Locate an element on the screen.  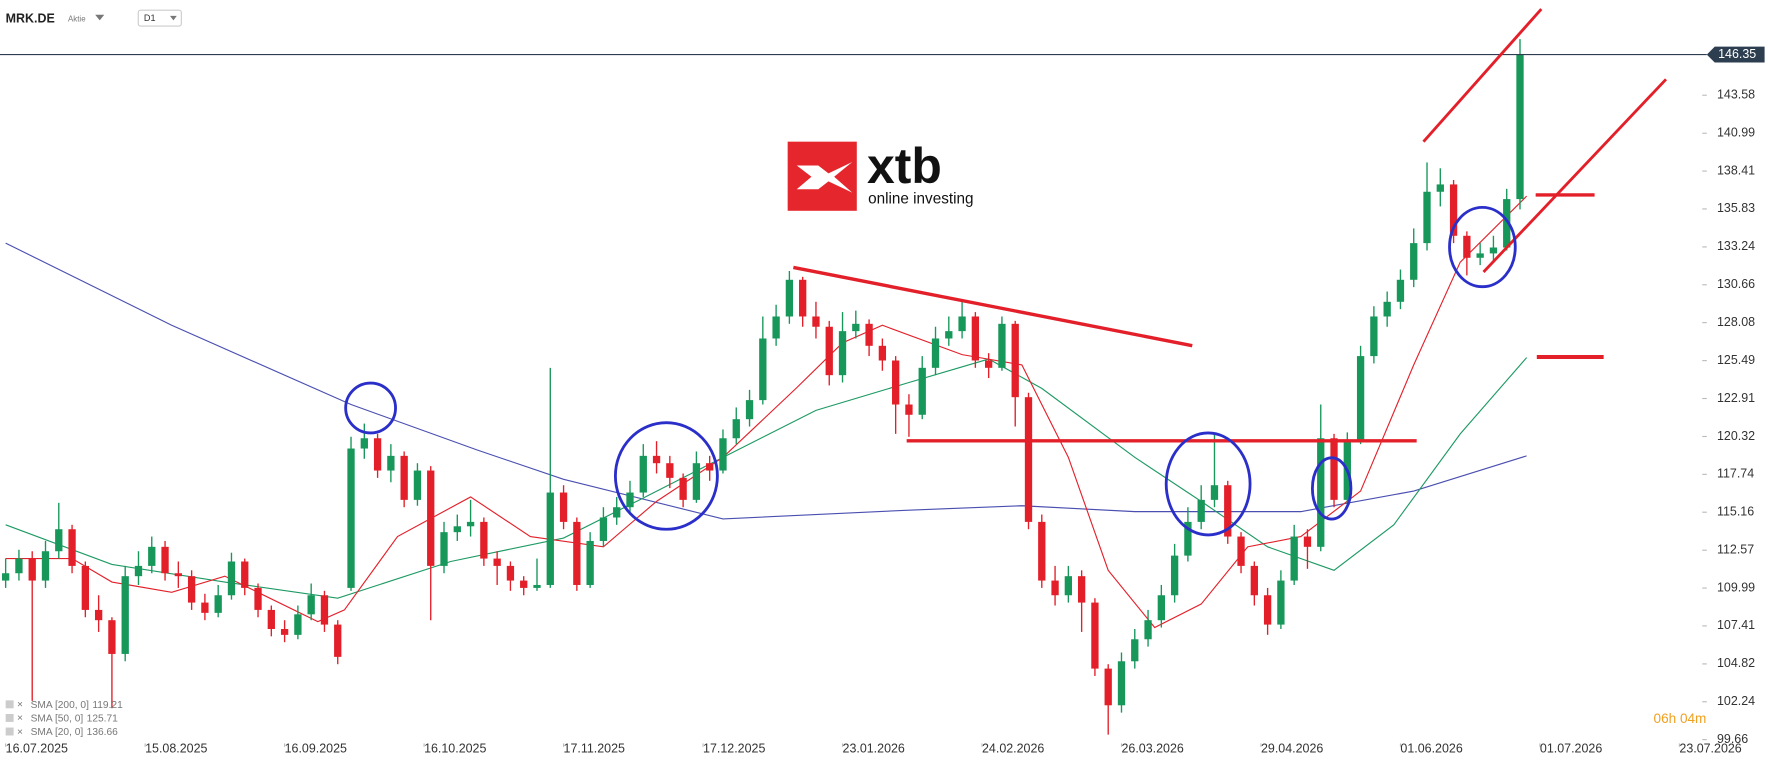
legend-entry: SMA [200, 0] 119.21 is located at coordinates (77, 705).